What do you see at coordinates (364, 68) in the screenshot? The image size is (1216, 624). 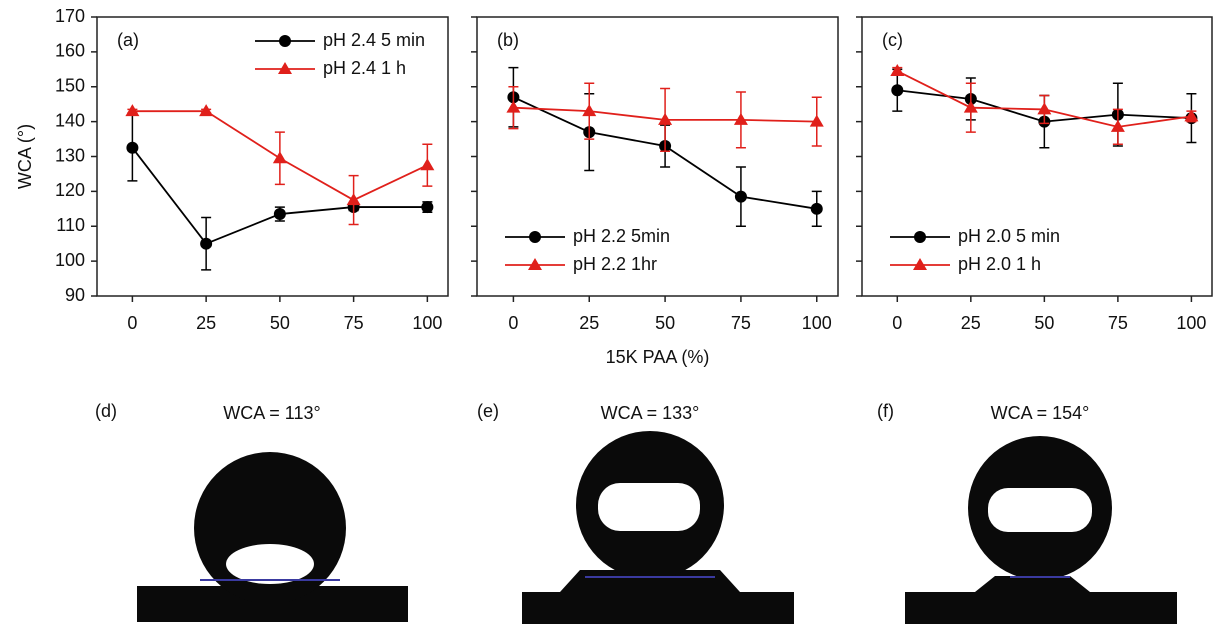 I see `legend-label: pH 2.4 1 h` at bounding box center [364, 68].